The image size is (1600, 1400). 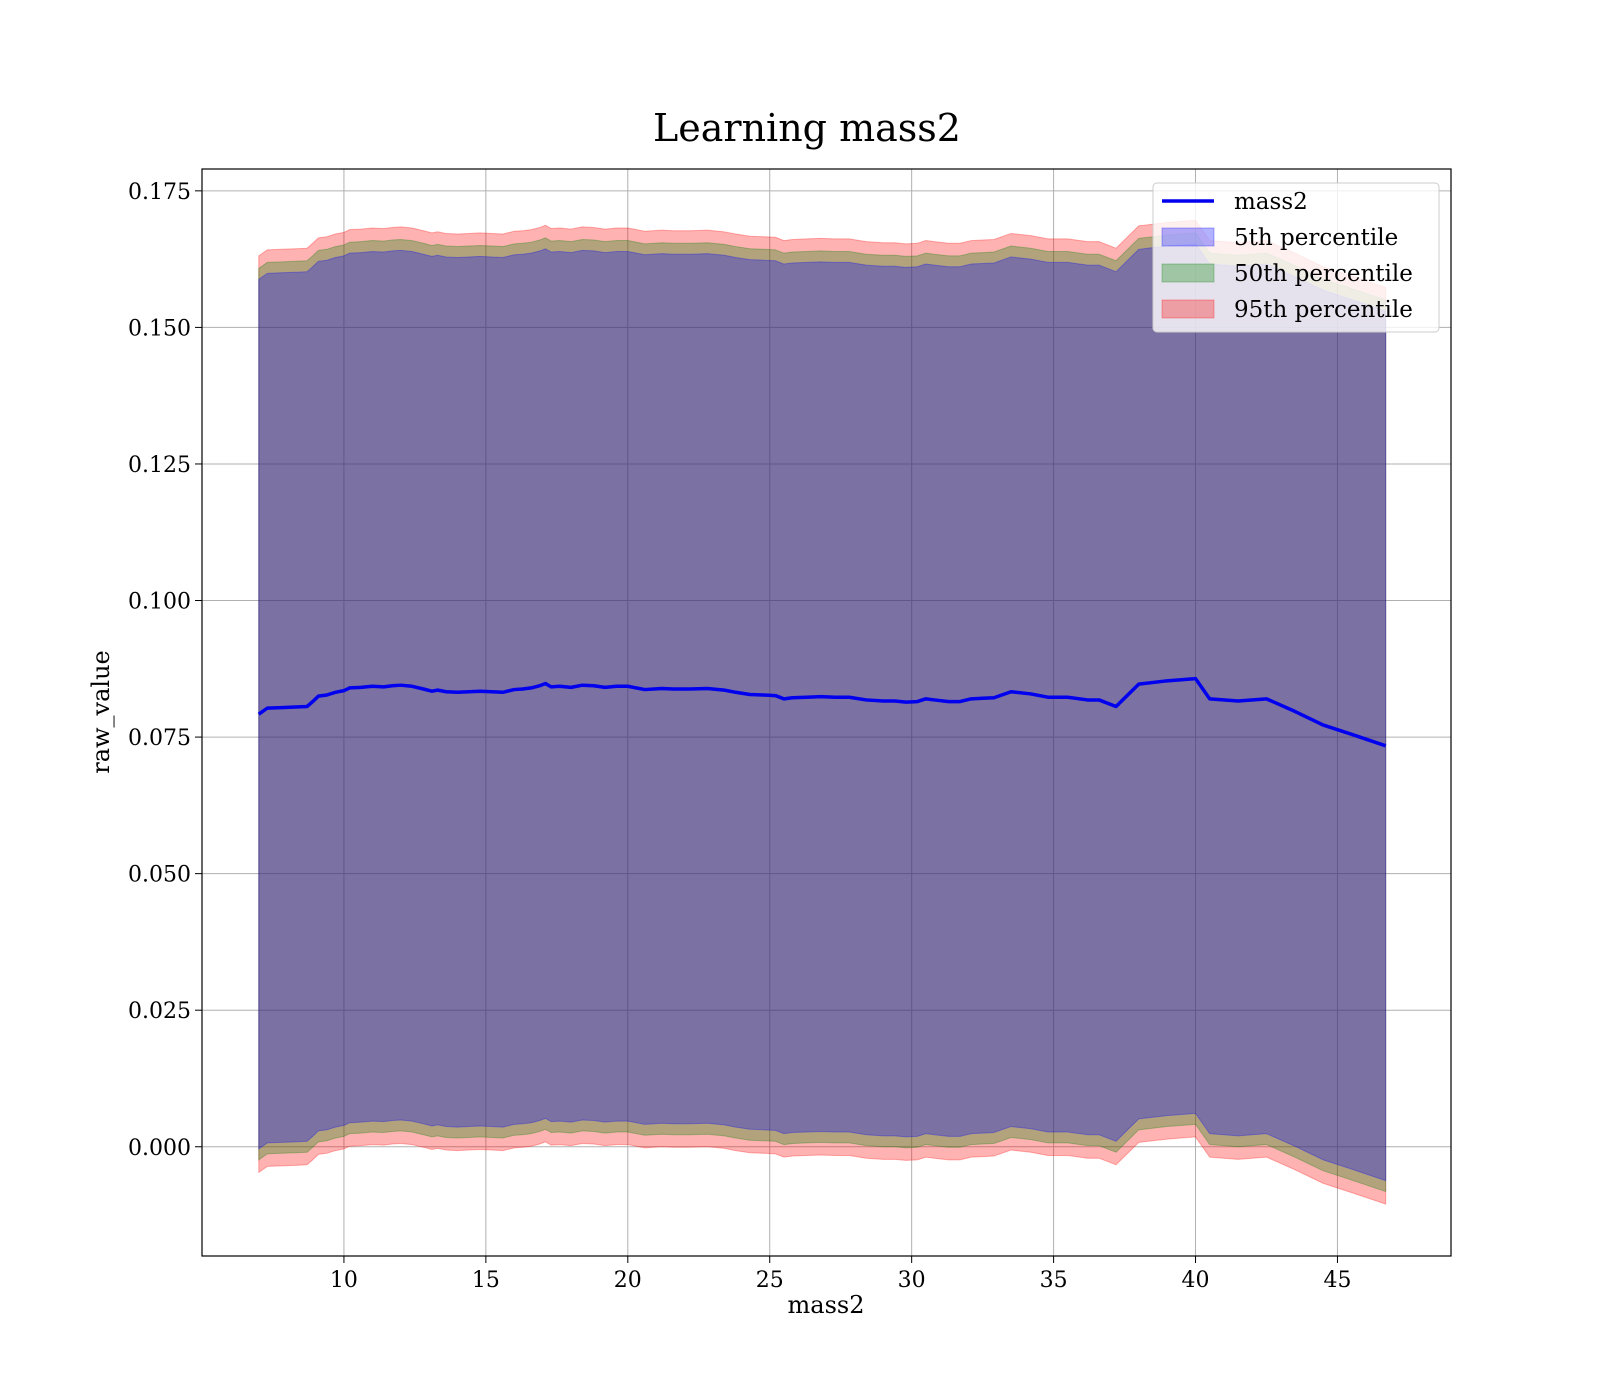 I want to click on legend-label-50th: 50th percentile, so click(x=1323, y=274).